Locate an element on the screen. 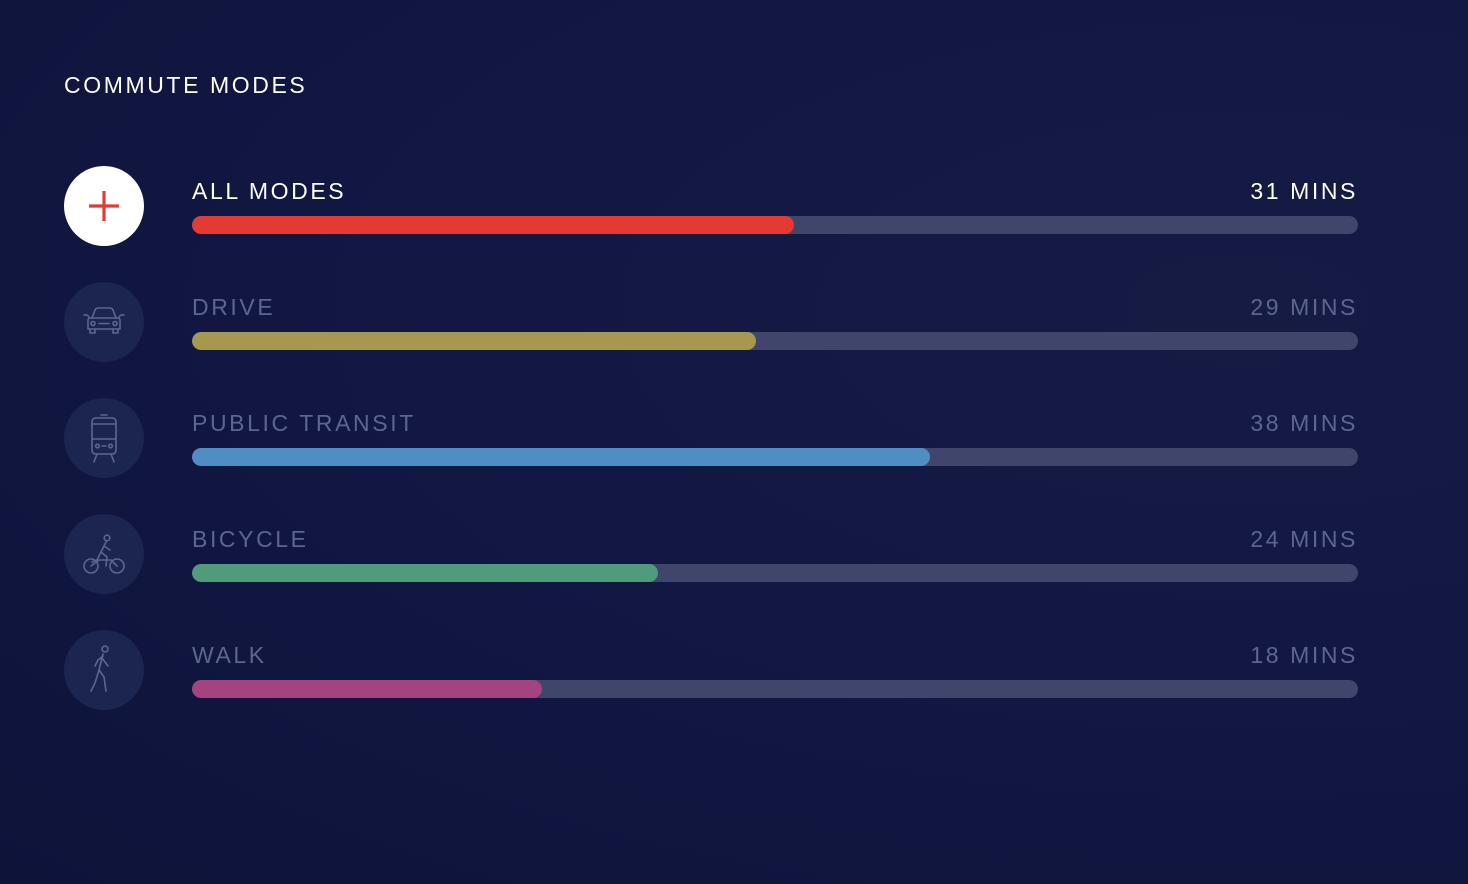  mode-duration: 31 MINS is located at coordinates (1304, 191).